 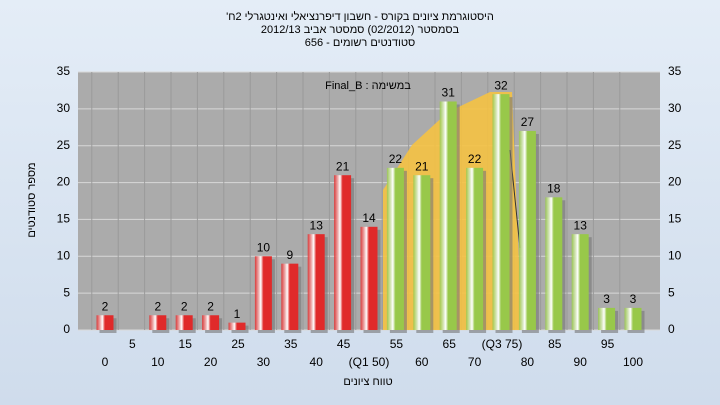 What do you see at coordinates (237, 314) in the screenshot?
I see `value-label: 1` at bounding box center [237, 314].